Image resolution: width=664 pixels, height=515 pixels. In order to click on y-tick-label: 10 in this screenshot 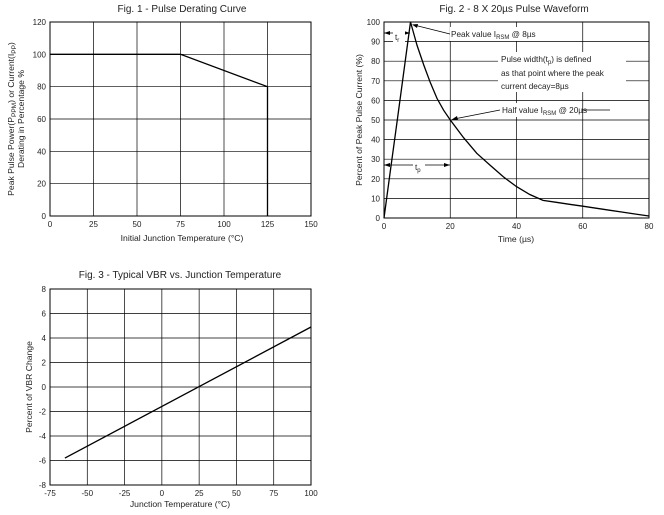, I will do `click(375, 198)`.